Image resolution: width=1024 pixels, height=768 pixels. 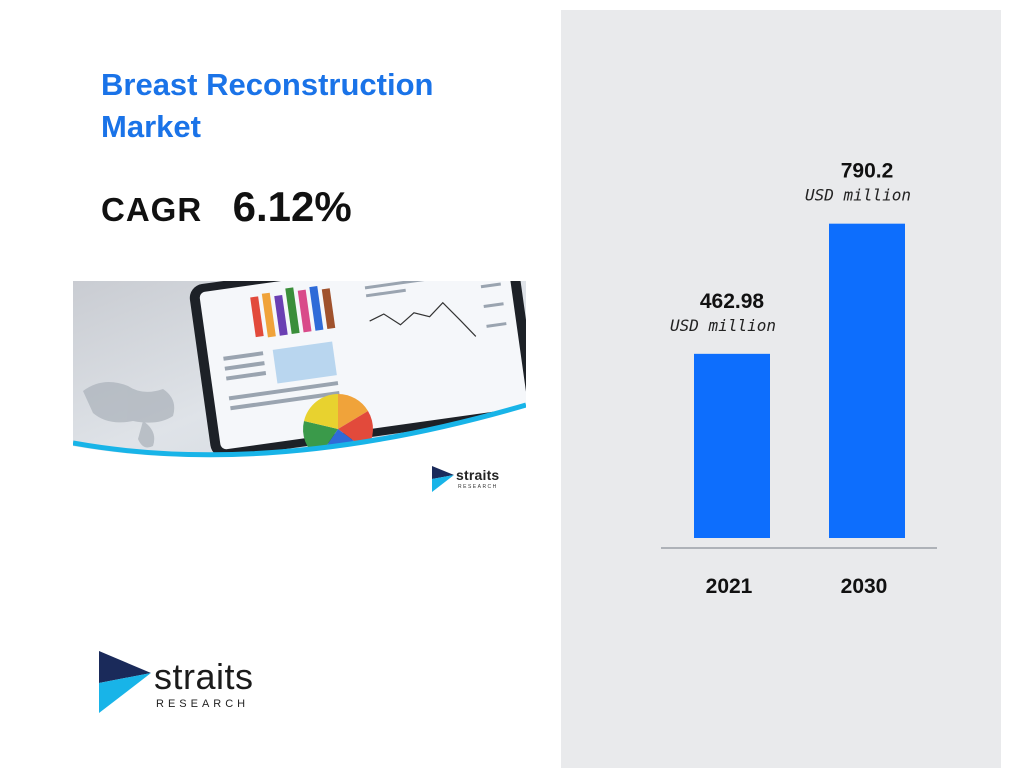 What do you see at coordinates (203, 704) in the screenshot?
I see `big-logo-subtext: RESEARCH` at bounding box center [203, 704].